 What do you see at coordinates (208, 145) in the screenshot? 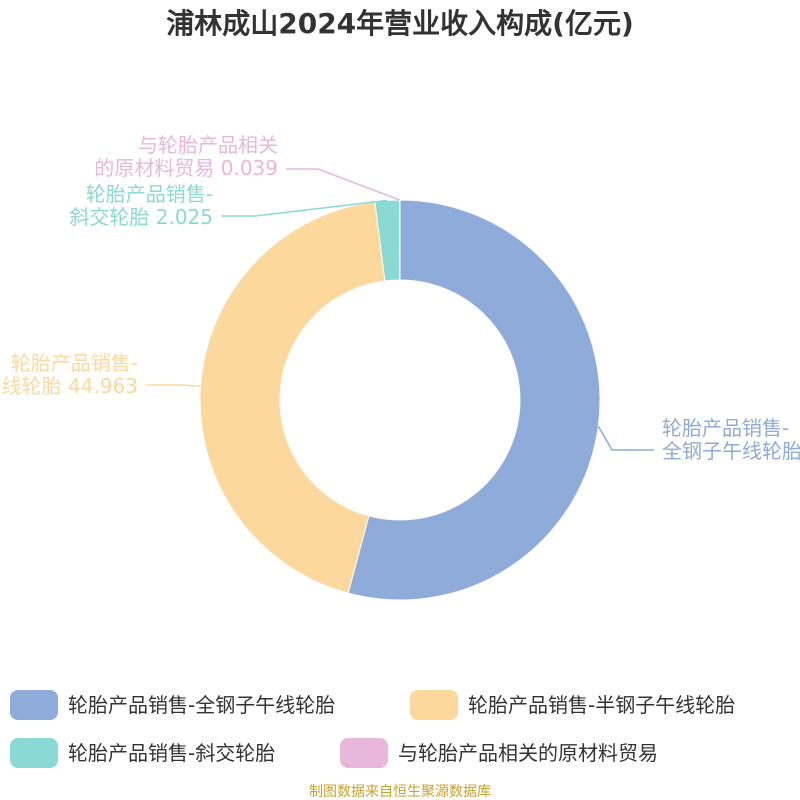
I see `slice-label: 与轮胎产品相关` at bounding box center [208, 145].